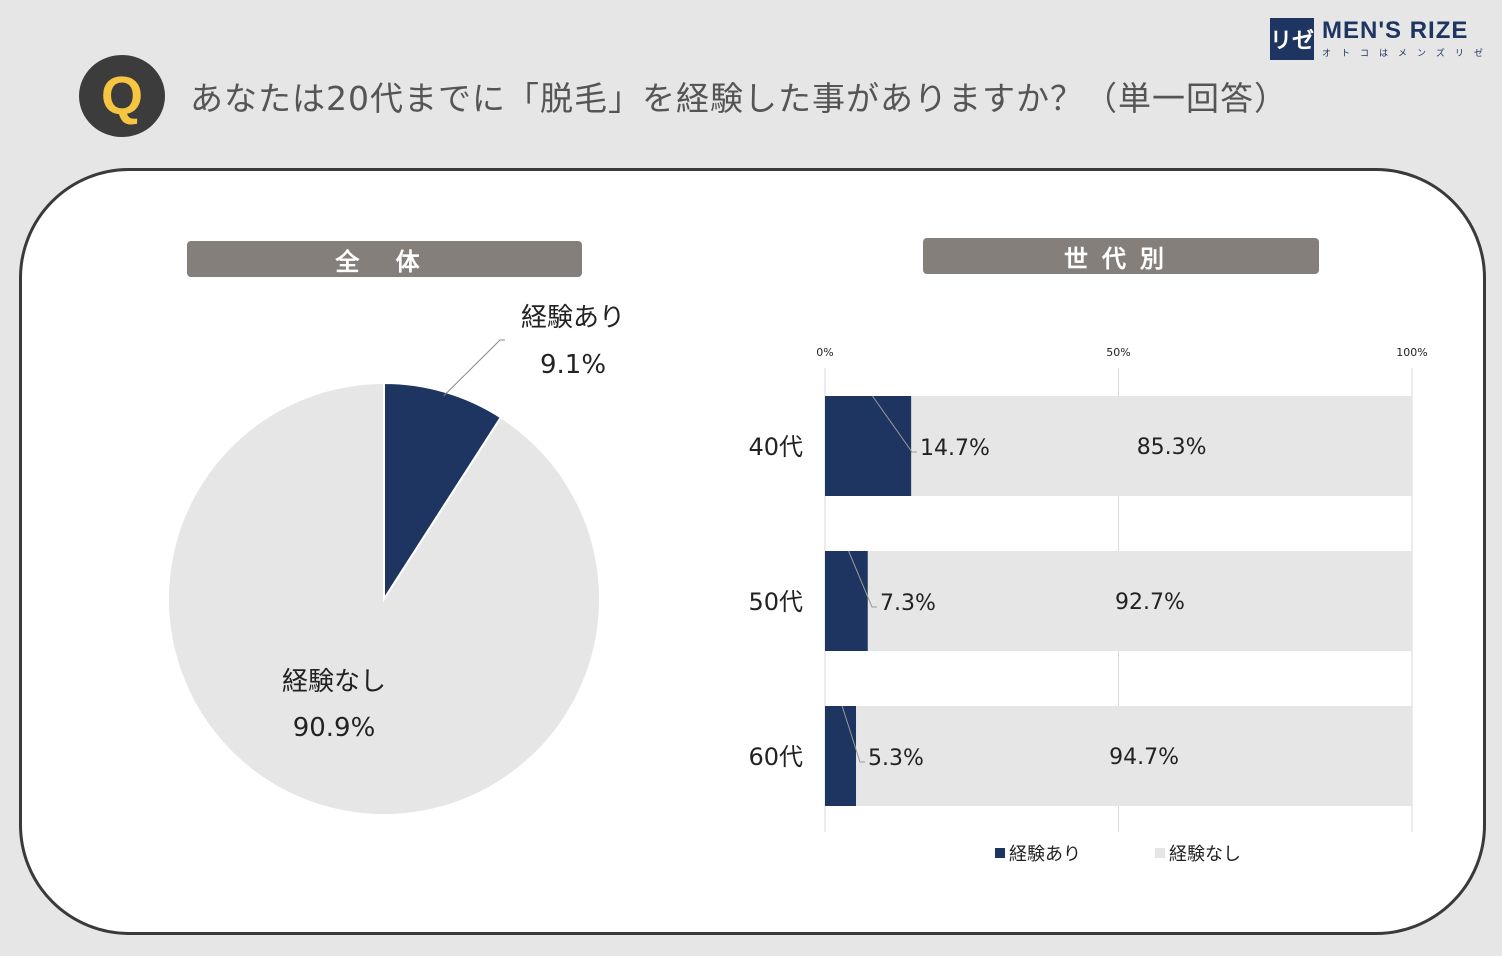 The image size is (1502, 956). I want to click on category-label-60代: 60代, so click(775, 757).